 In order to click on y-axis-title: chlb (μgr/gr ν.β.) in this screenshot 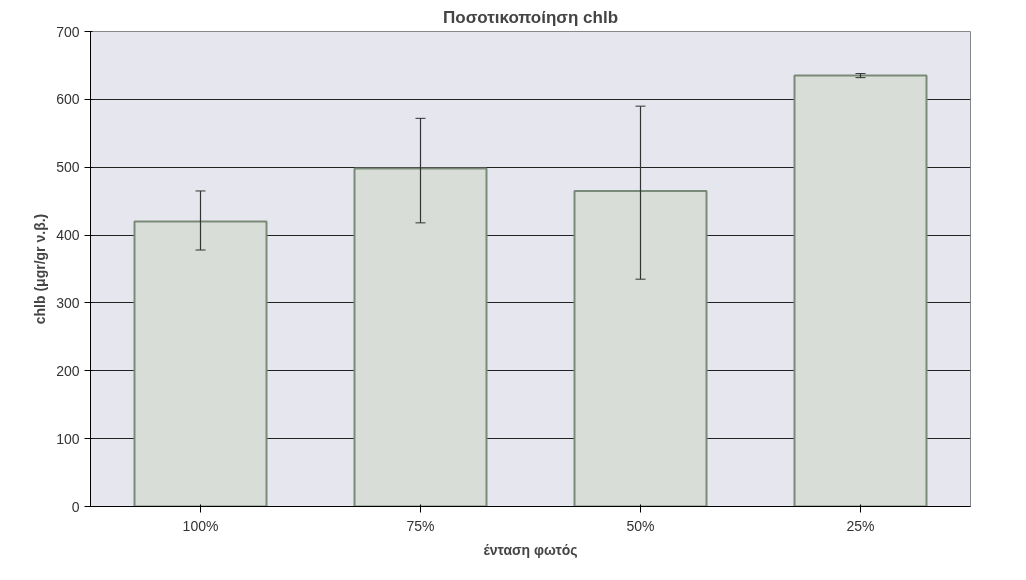, I will do `click(40, 269)`.